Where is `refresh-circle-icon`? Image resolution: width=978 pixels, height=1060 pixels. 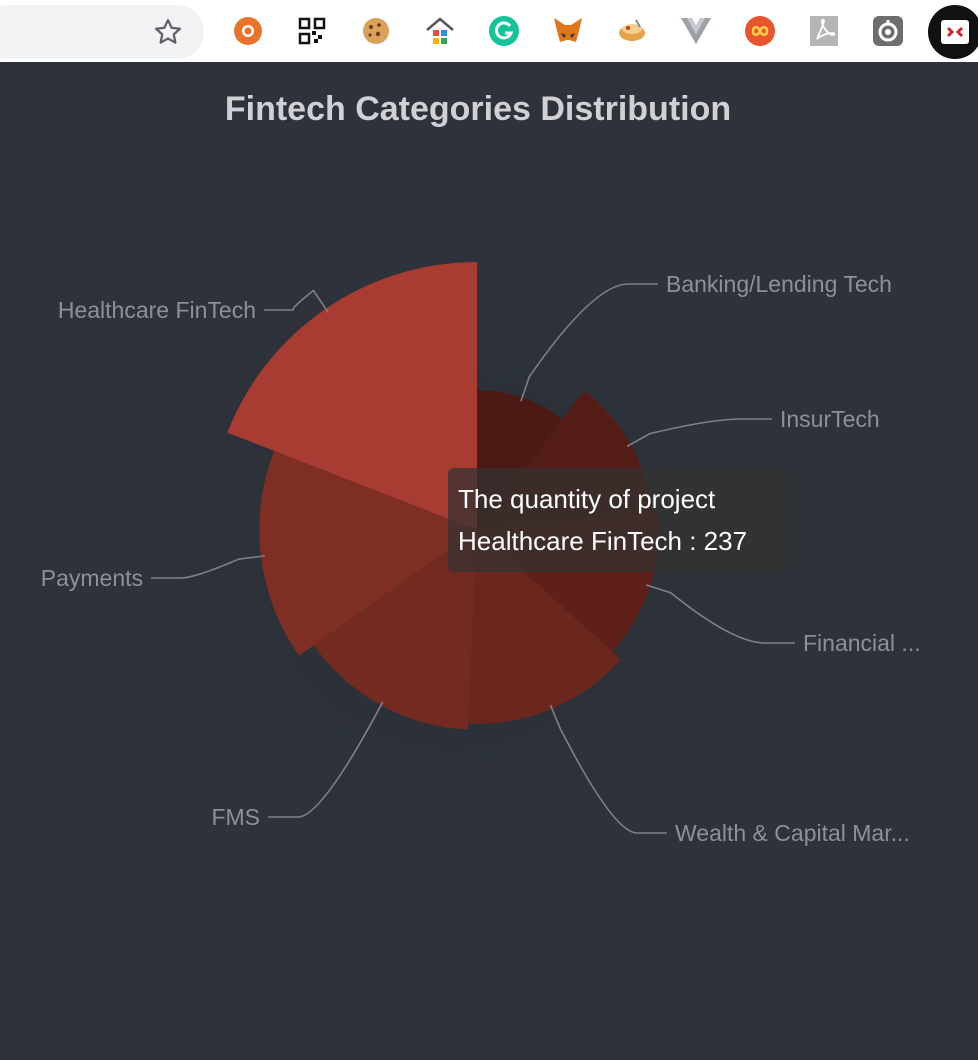
refresh-circle-icon is located at coordinates (888, 31).